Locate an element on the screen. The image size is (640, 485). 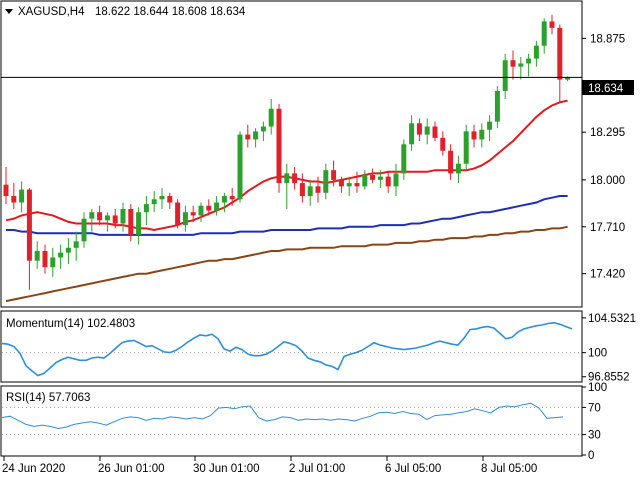
momentum-tick-label: 104.5321 is located at coordinates (612, 319).